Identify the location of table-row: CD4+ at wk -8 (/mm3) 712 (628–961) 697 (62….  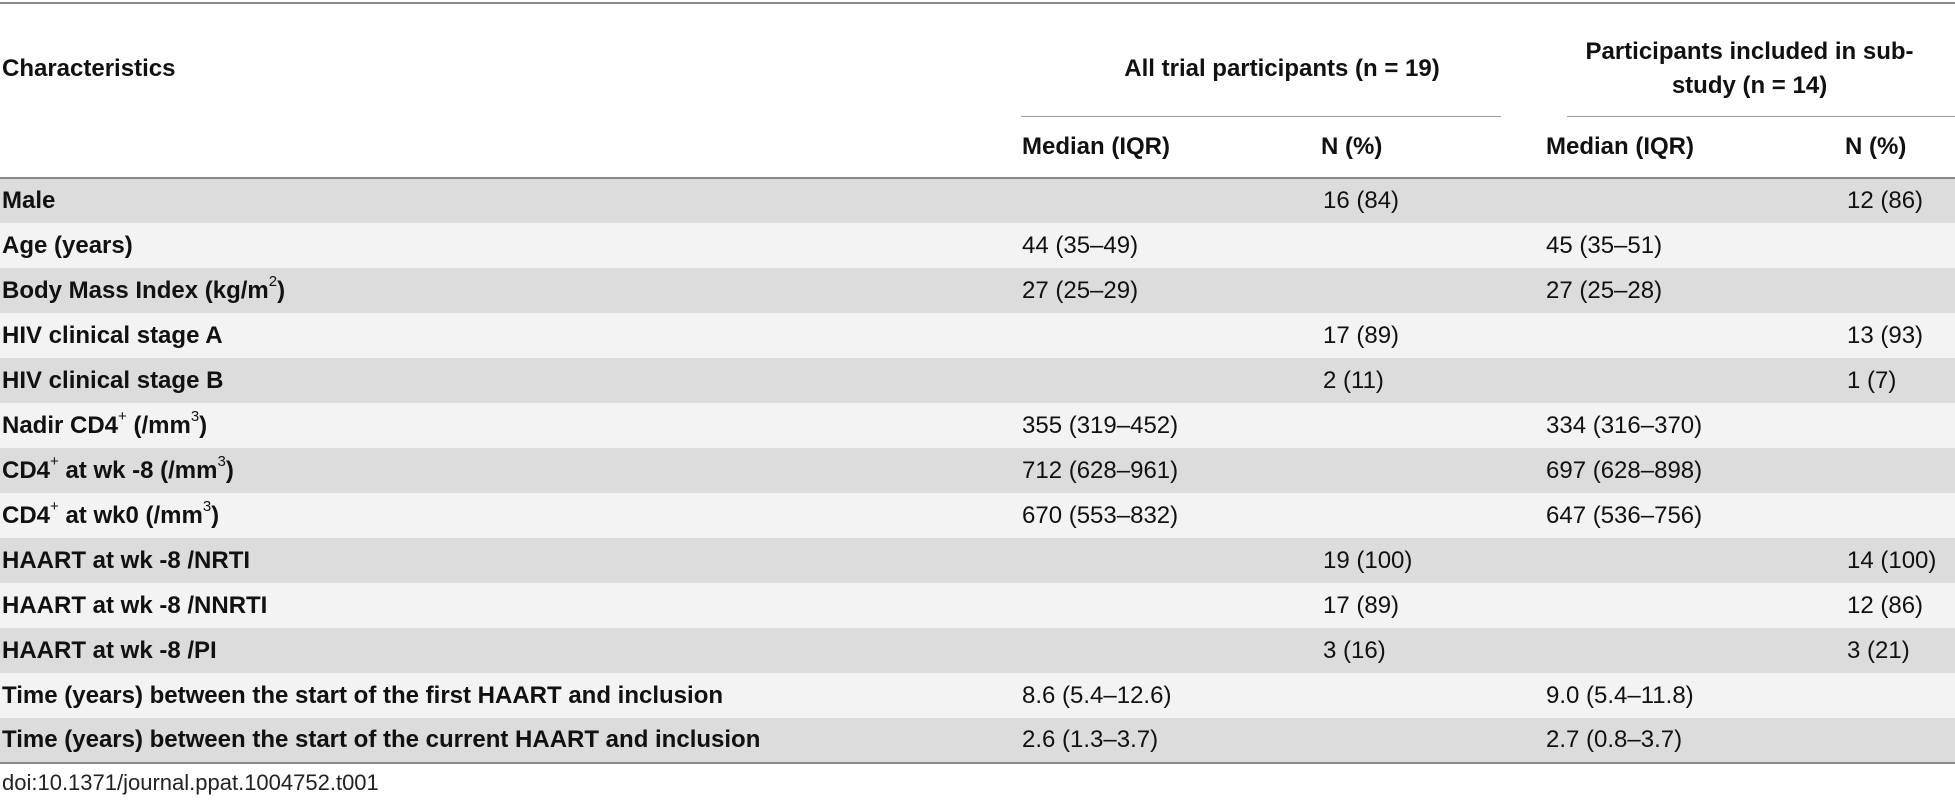
(977, 470).